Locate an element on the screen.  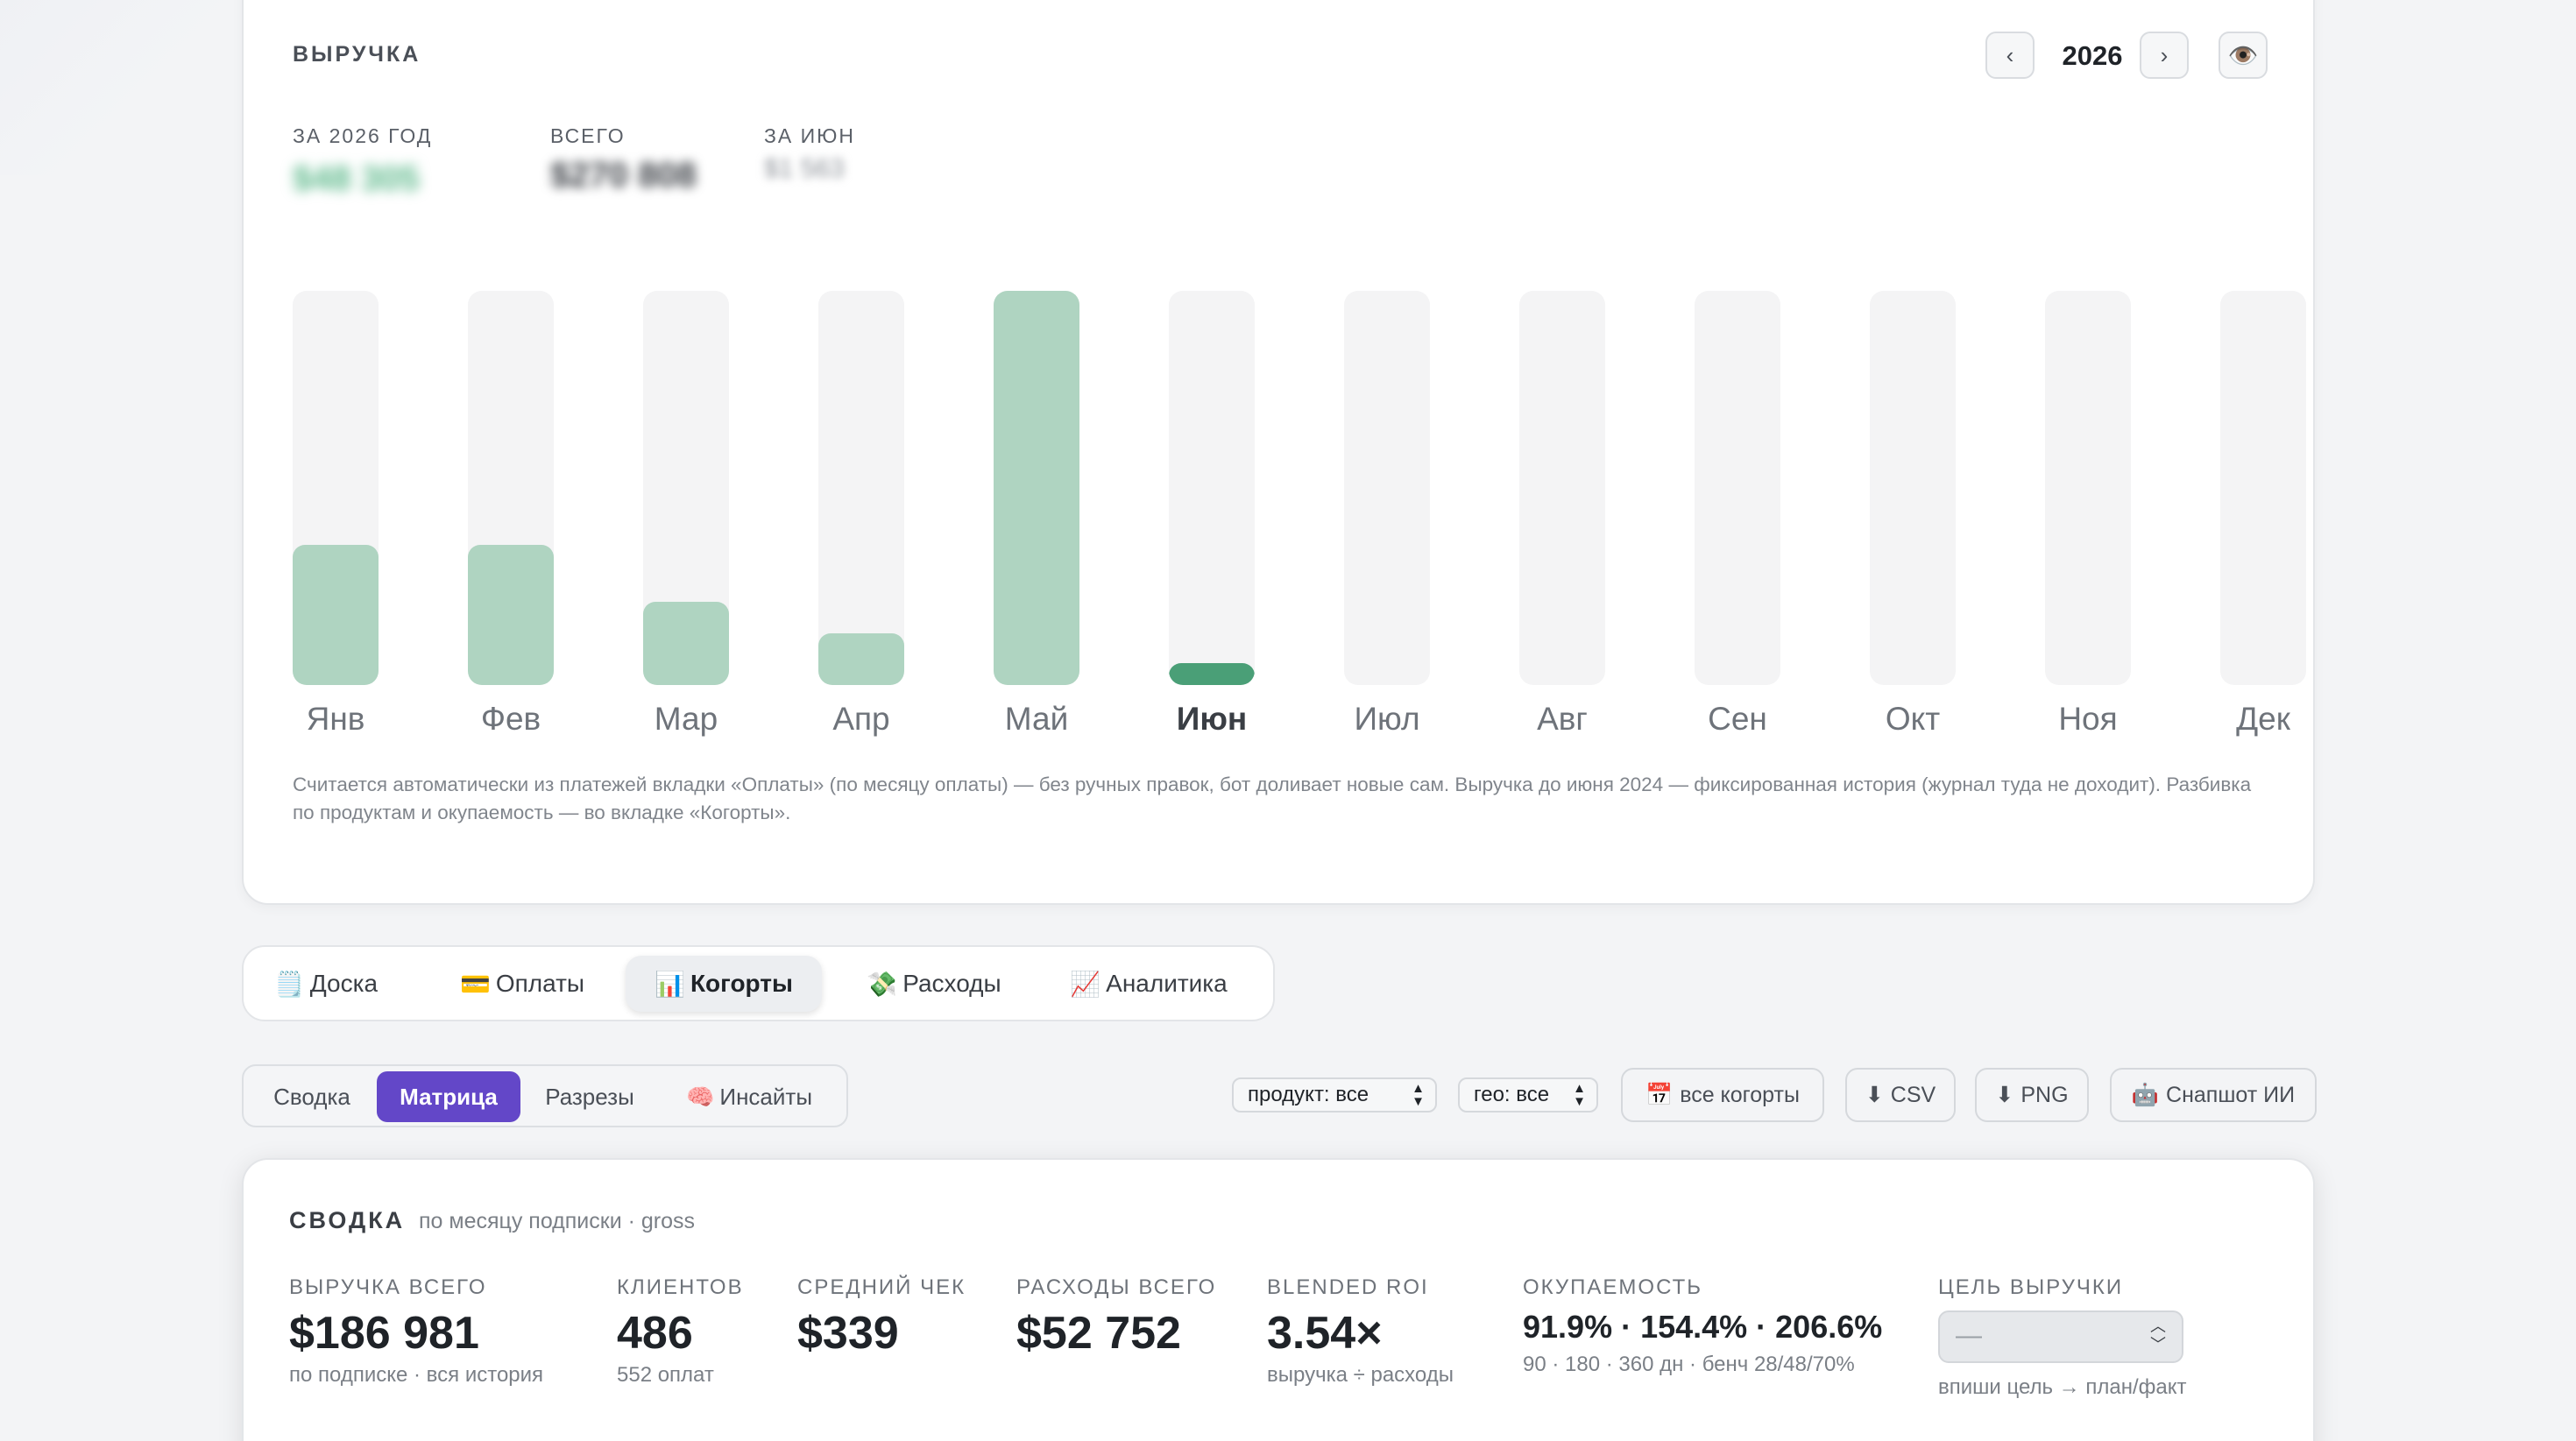
chevron-right-icon: › is located at coordinates (2164, 55).